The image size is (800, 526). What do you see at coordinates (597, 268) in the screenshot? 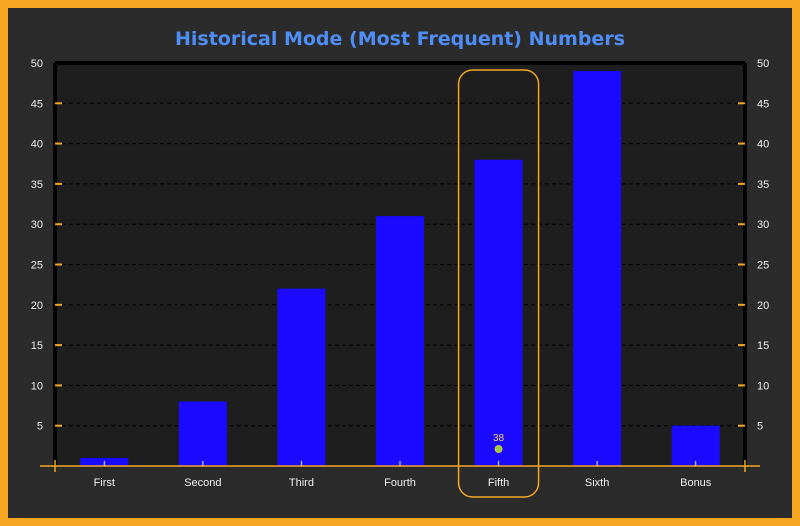
I see `bar-sixth` at bounding box center [597, 268].